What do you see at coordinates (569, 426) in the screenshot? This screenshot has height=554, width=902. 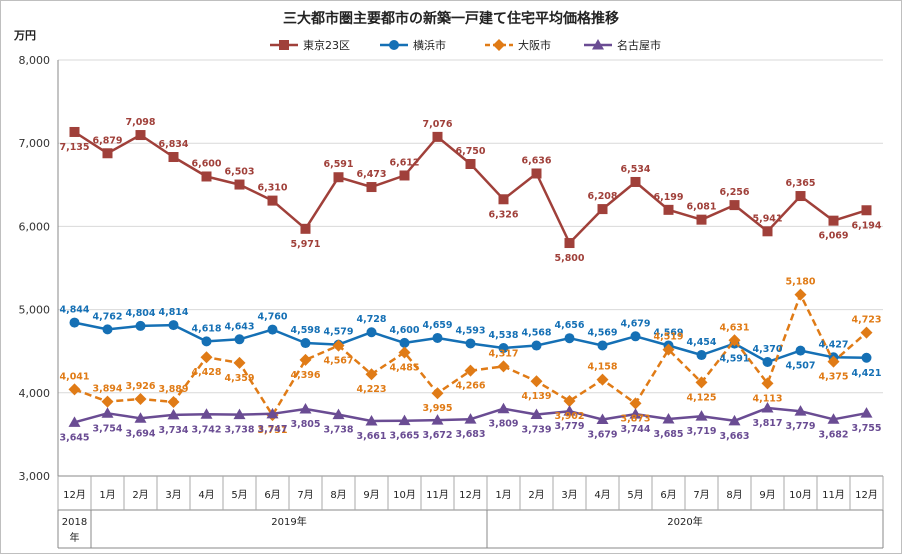 I see `data-label: 3,779` at bounding box center [569, 426].